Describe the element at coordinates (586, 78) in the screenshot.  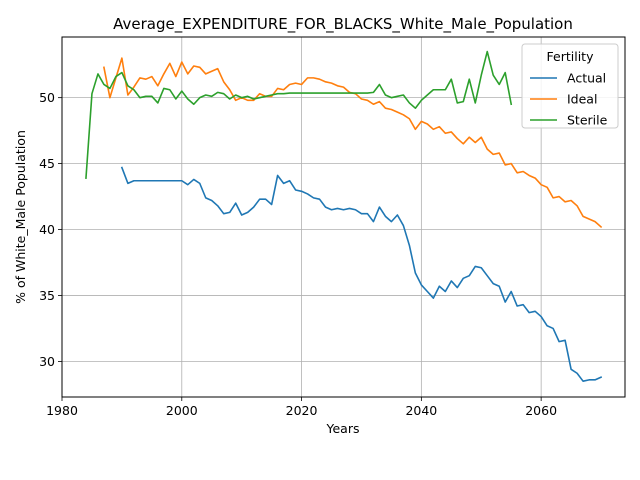
I see `legend-label: Actual` at that location.